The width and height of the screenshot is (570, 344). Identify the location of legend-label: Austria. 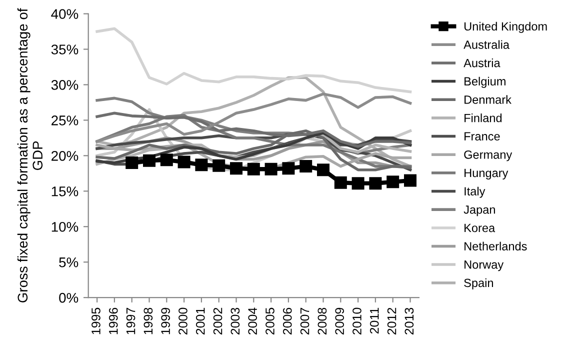
(482, 63).